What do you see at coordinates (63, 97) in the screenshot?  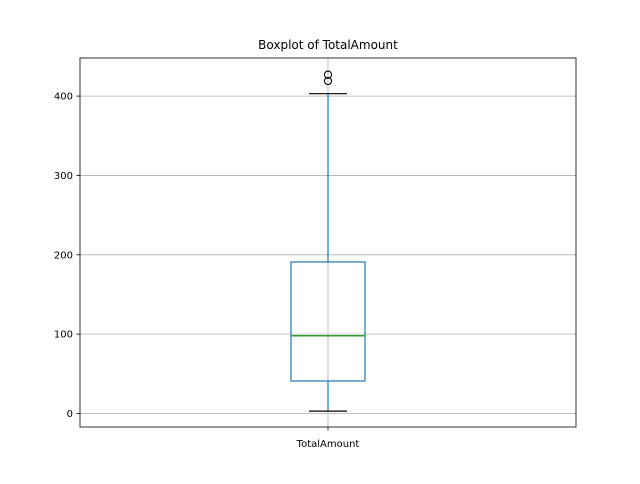 I see `y-tick-label: 400` at bounding box center [63, 97].